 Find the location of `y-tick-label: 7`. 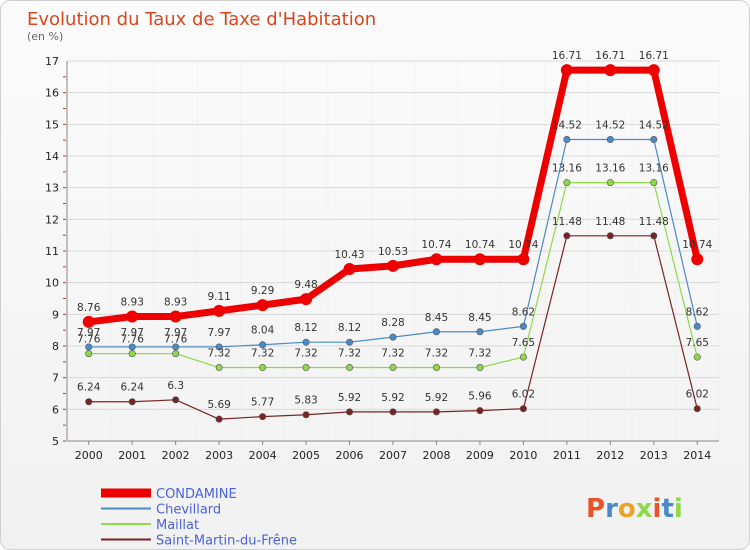

y-tick-label: 7 is located at coordinates (55, 378).